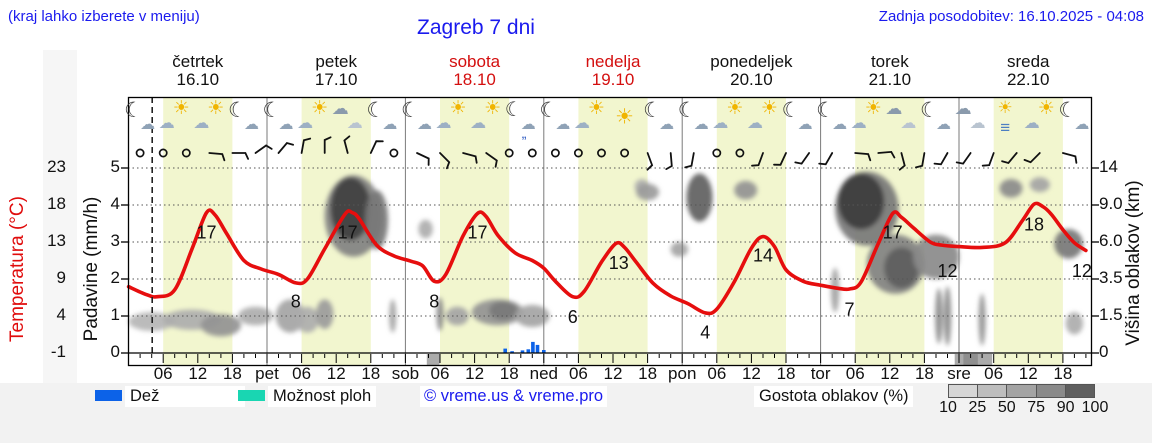  I want to click on temp-tick-label: 23, so click(56, 166).